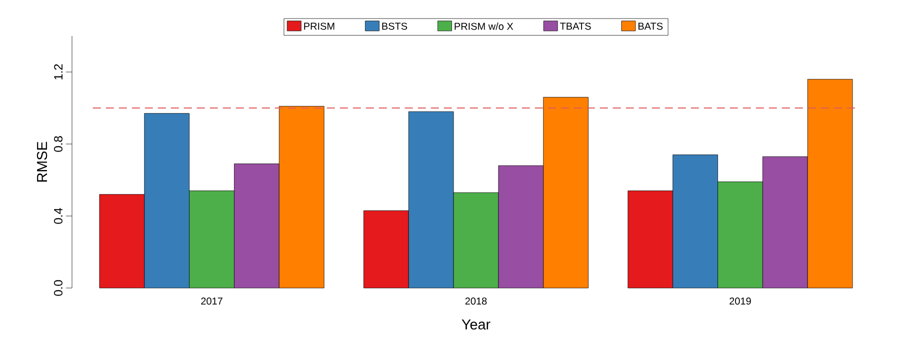  I want to click on legend-label: TBATS, so click(575, 26).